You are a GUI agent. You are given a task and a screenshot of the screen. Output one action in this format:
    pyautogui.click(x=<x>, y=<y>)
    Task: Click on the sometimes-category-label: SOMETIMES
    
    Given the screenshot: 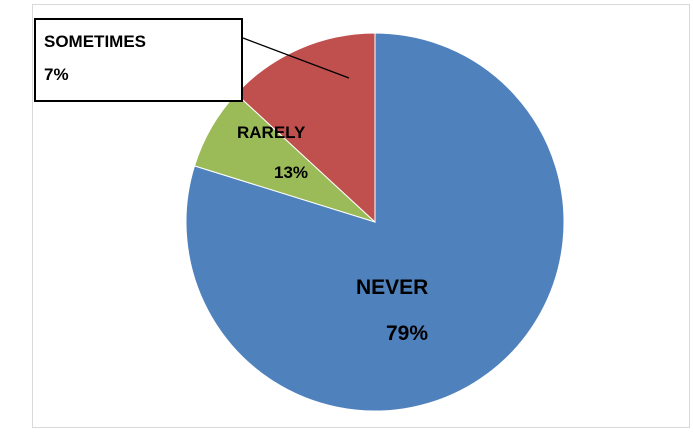 What is the action you would take?
    pyautogui.click(x=95, y=41)
    